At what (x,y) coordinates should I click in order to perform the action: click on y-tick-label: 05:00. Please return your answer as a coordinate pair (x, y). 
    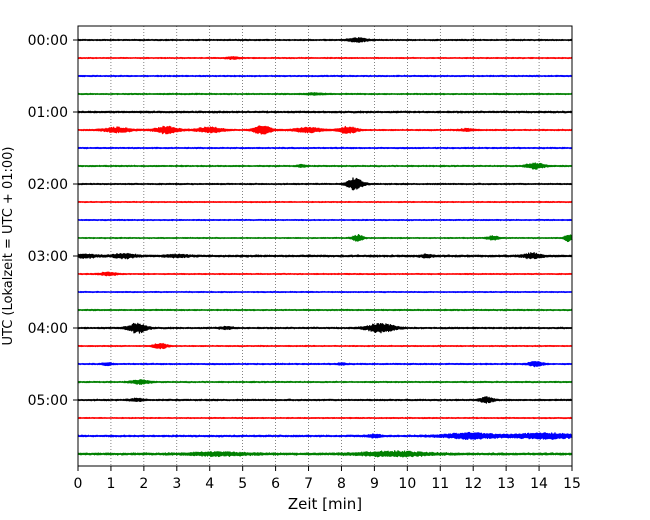
    Looking at the image, I should click on (48, 401).